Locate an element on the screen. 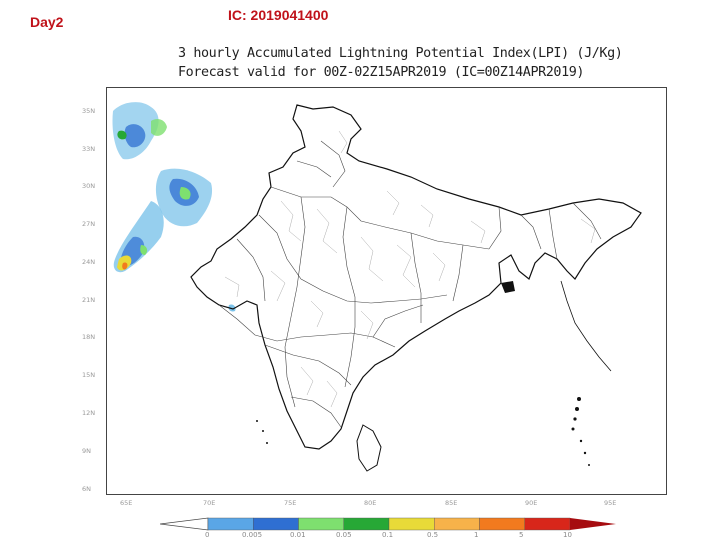 The width and height of the screenshot is (720, 540). colorbar-label: 10 is located at coordinates (567, 535).